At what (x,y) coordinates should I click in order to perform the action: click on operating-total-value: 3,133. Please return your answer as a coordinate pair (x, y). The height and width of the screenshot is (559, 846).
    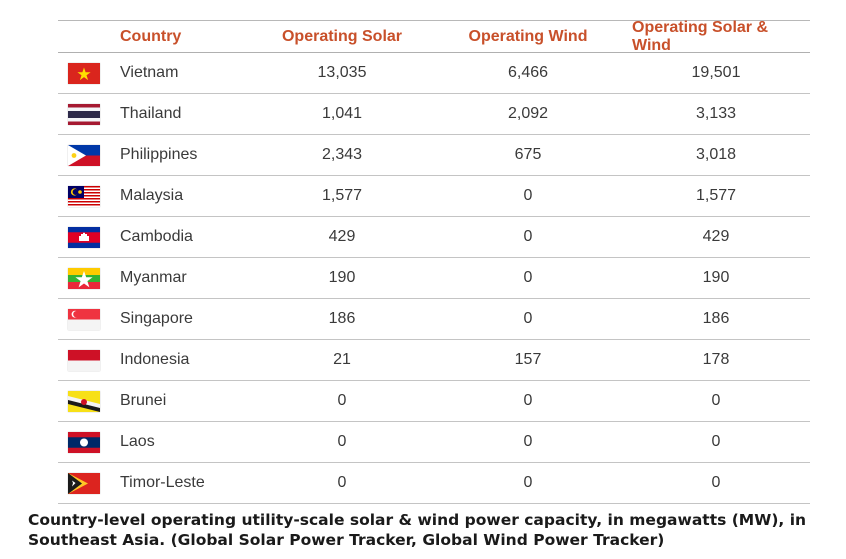
    Looking at the image, I should click on (716, 113).